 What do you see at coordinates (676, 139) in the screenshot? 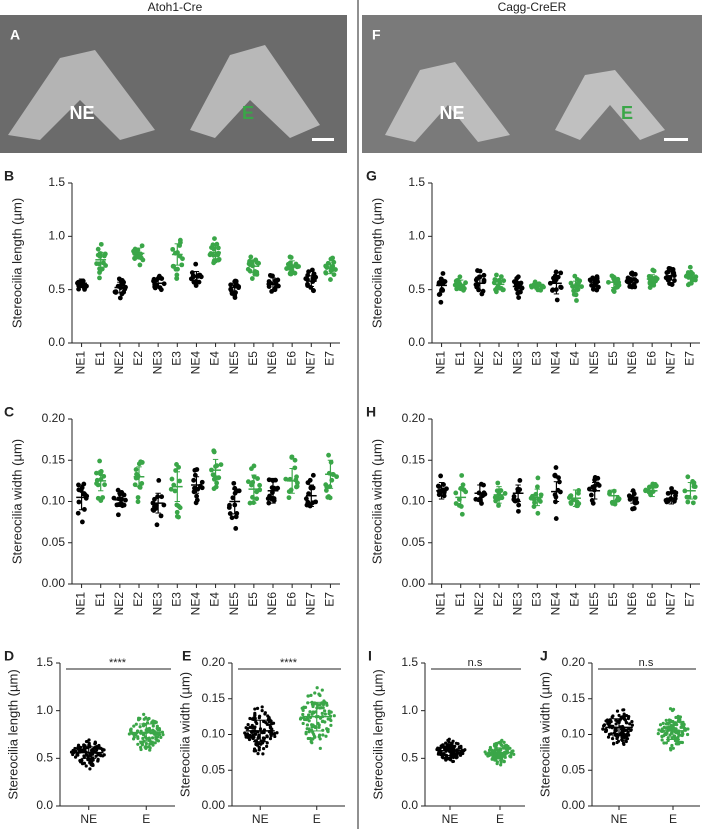
I see `scale-bar` at bounding box center [676, 139].